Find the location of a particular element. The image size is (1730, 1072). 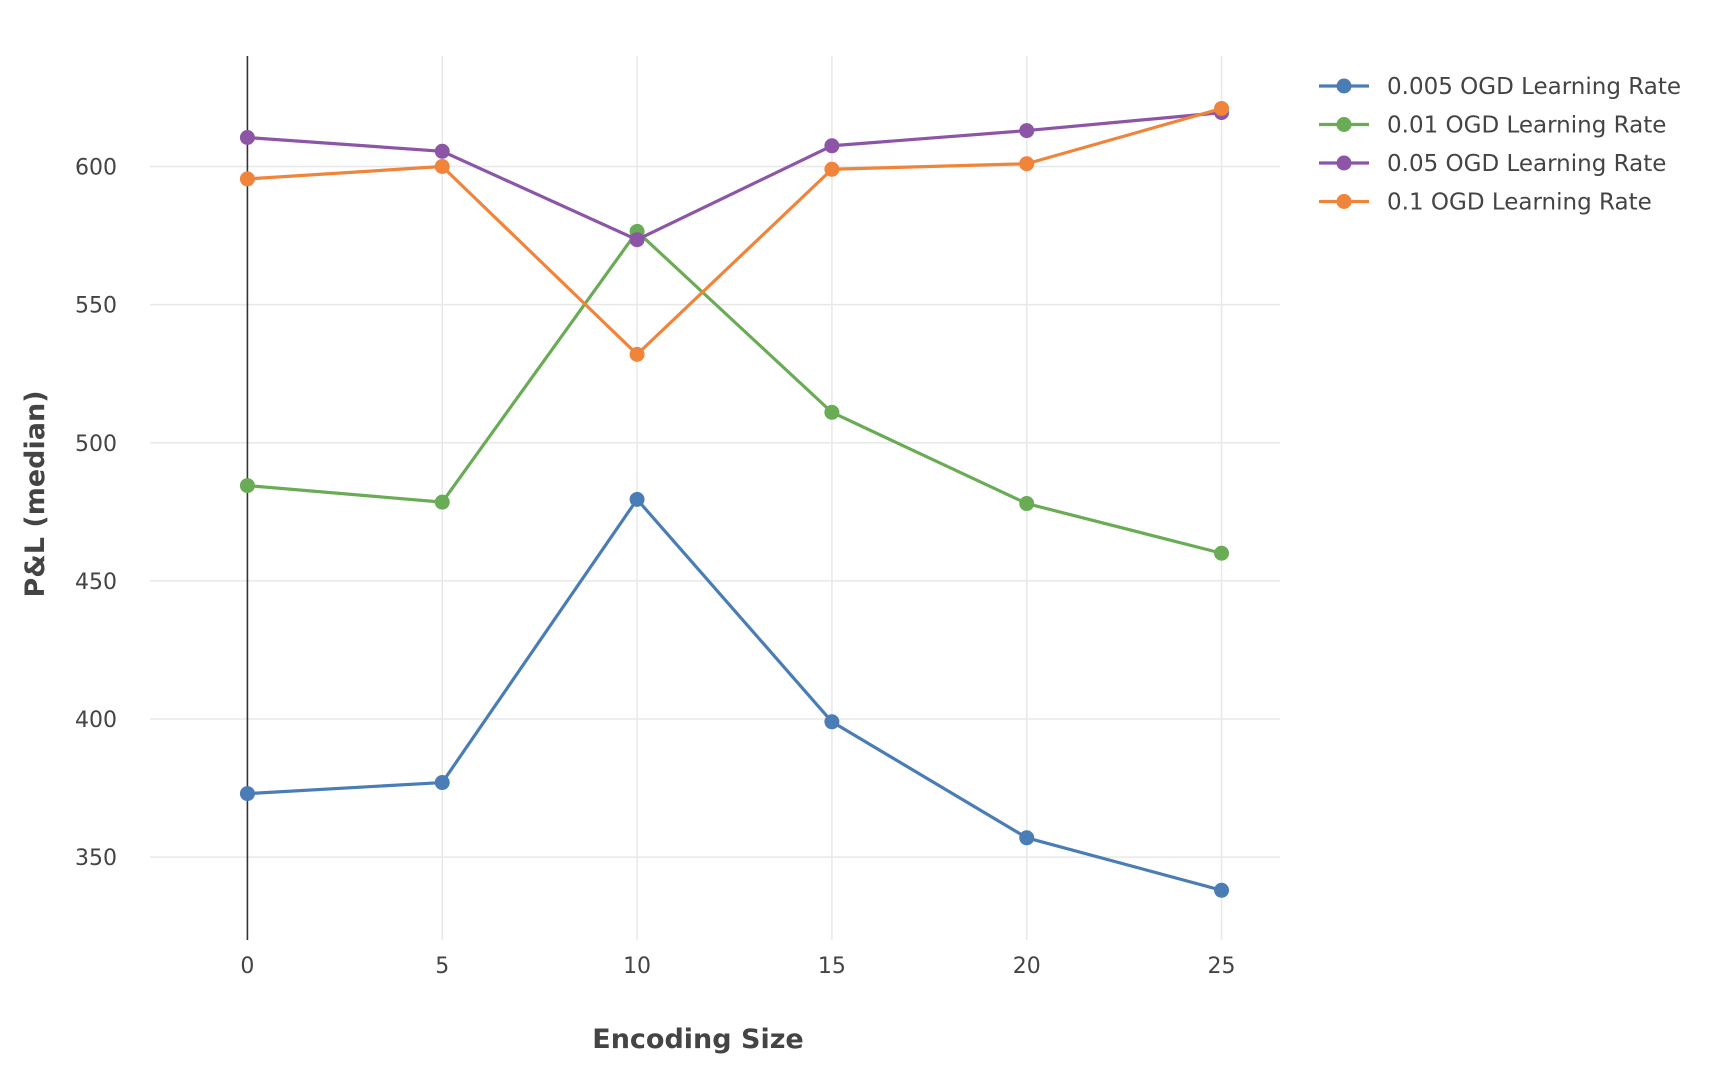

x-tick-label: 15 is located at coordinates (832, 966).